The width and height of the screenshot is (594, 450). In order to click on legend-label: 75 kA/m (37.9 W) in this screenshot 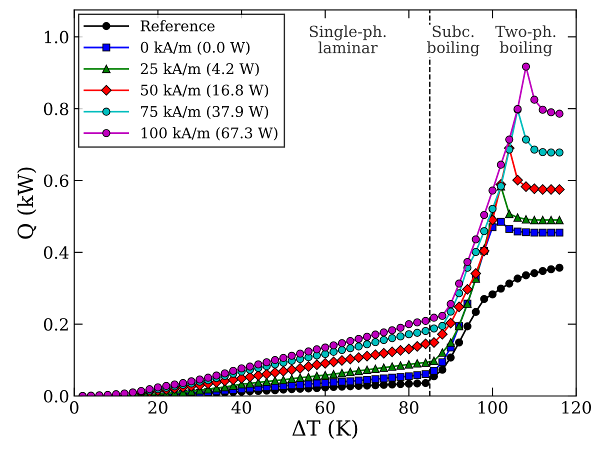, I will do `click(204, 113)`.